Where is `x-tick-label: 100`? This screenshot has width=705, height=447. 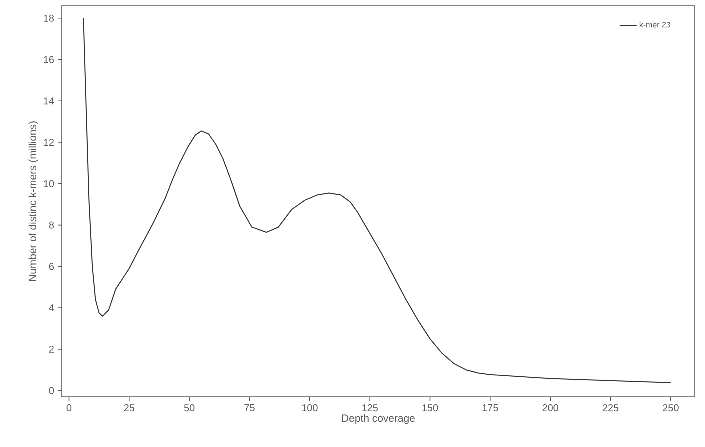 x-tick-label: 100 is located at coordinates (310, 408).